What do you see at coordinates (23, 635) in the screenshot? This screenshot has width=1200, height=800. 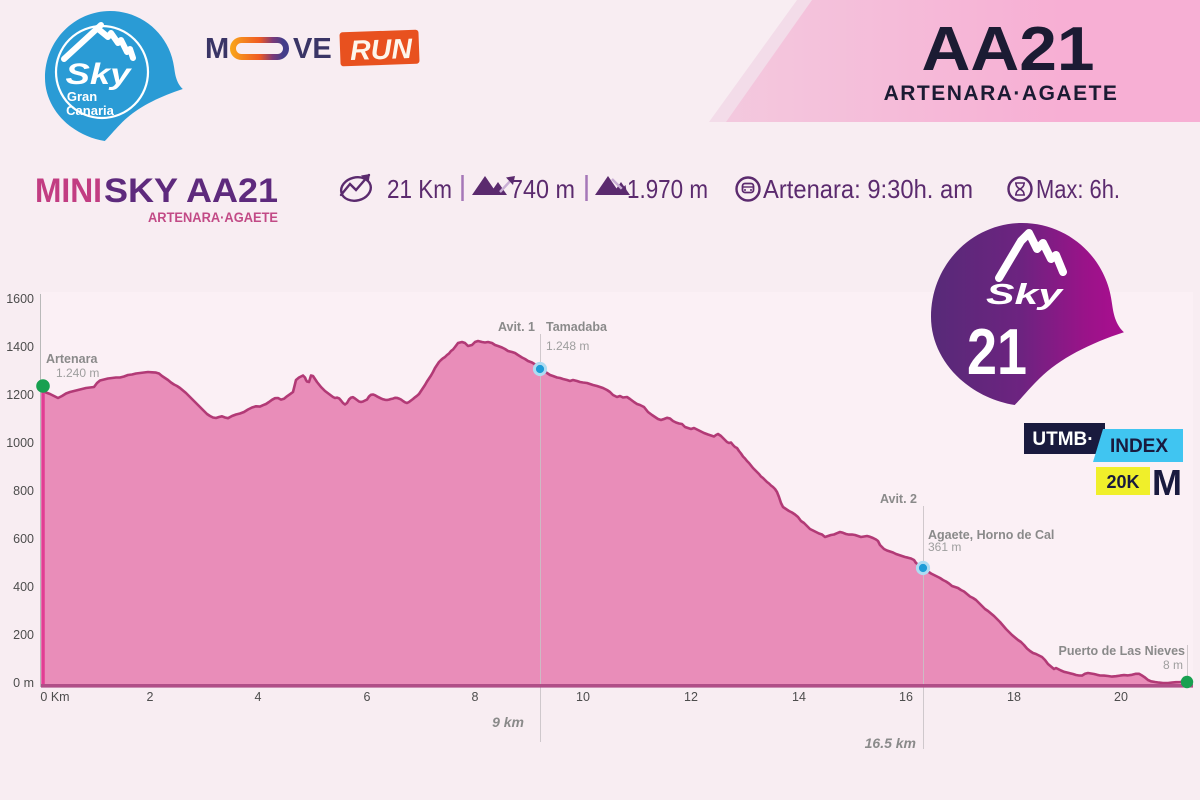 I see `svg-text: 200` at bounding box center [23, 635].